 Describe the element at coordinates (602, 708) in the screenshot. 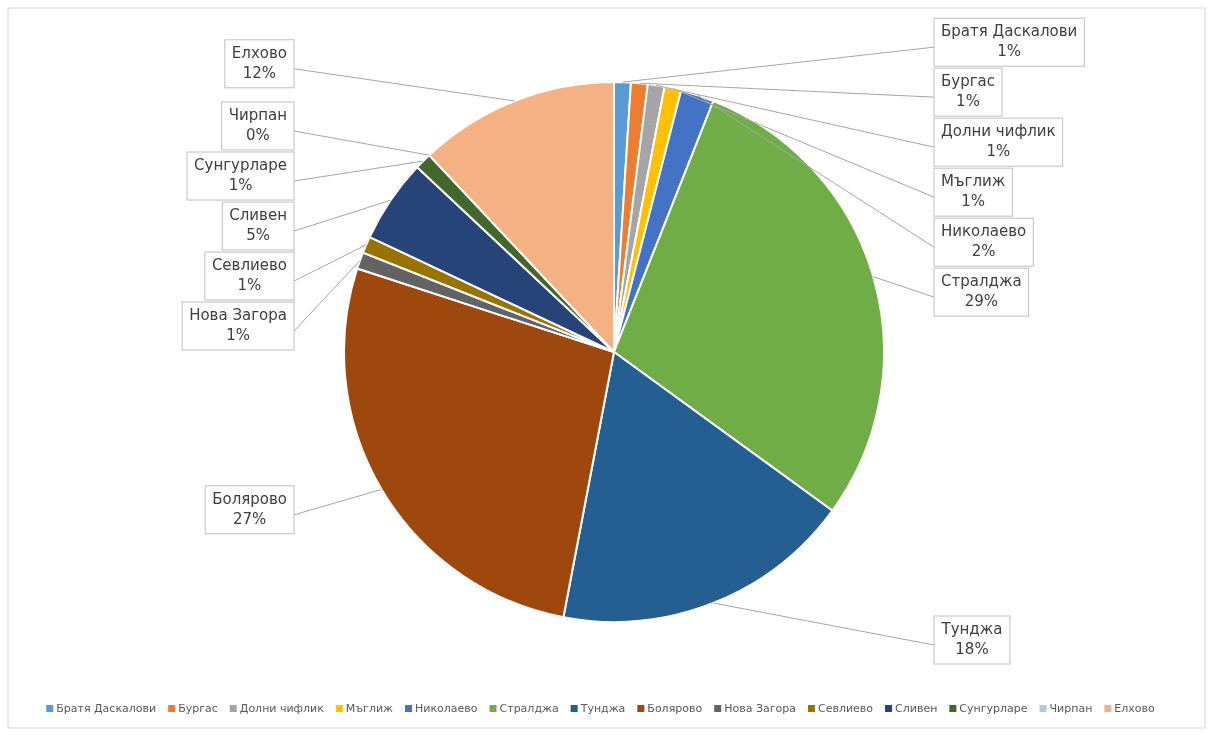

I see `legend-label: Тунджа` at that location.